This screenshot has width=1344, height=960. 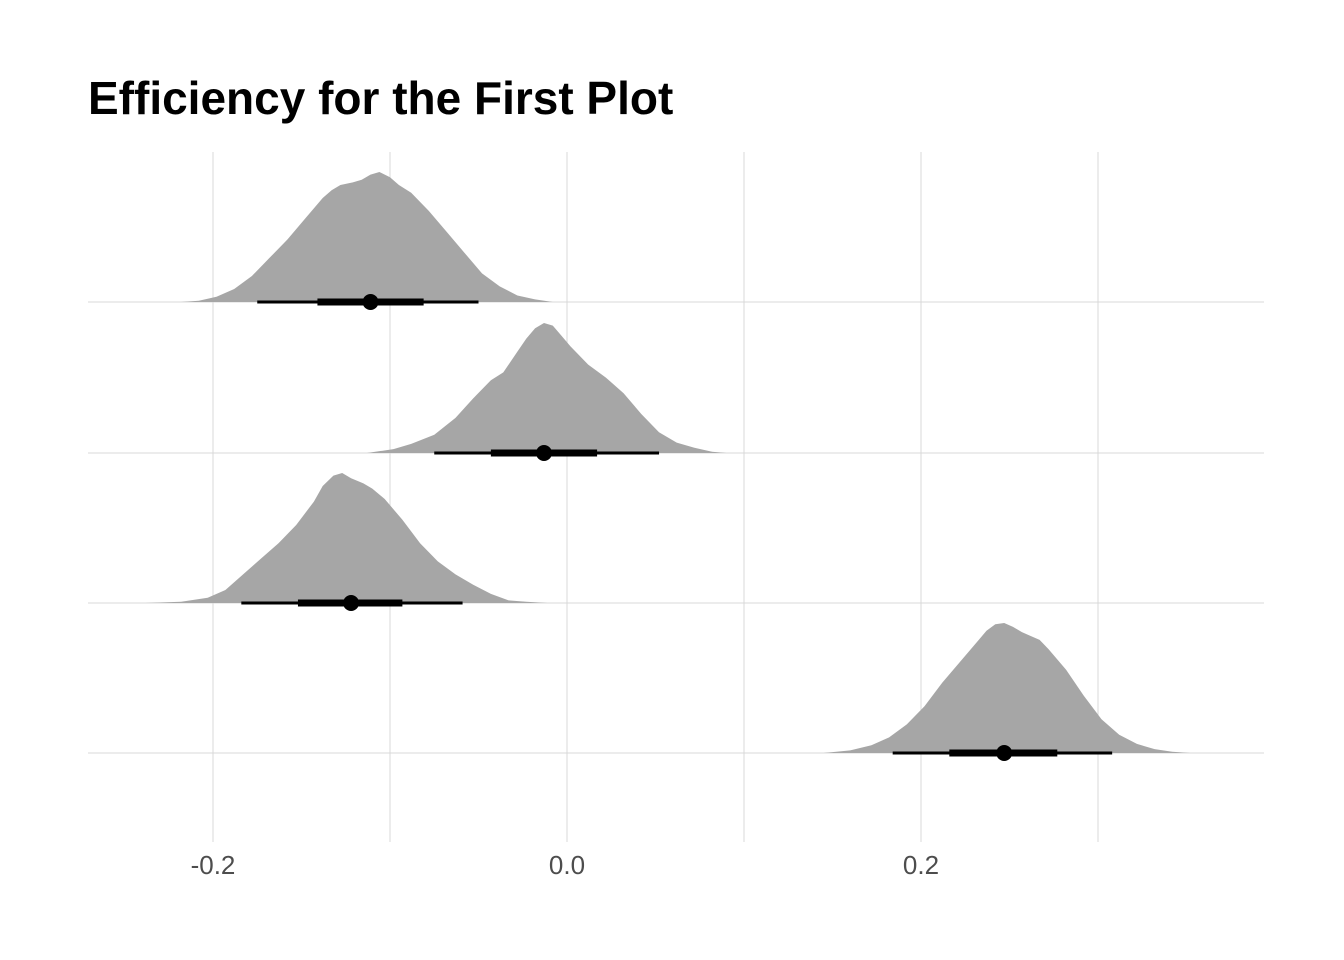 What do you see at coordinates (381, 98) in the screenshot?
I see `chart-title: Efficiency for the First Plot` at bounding box center [381, 98].